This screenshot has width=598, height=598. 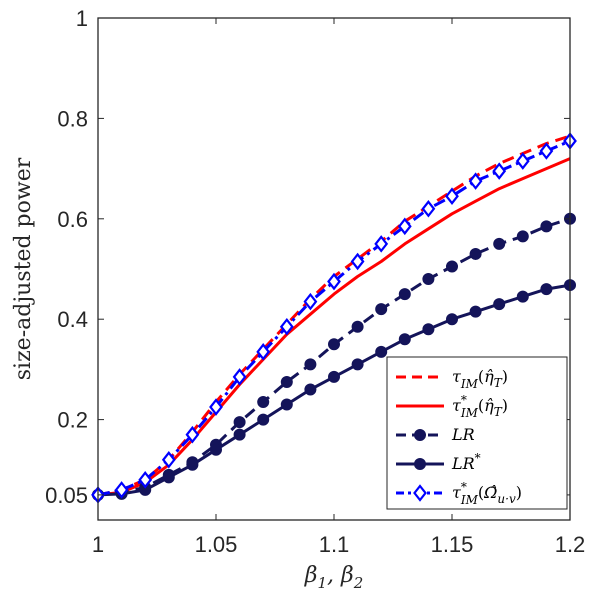 What do you see at coordinates (72, 118) in the screenshot?
I see `y-tick-label: 0.8` at bounding box center [72, 118].